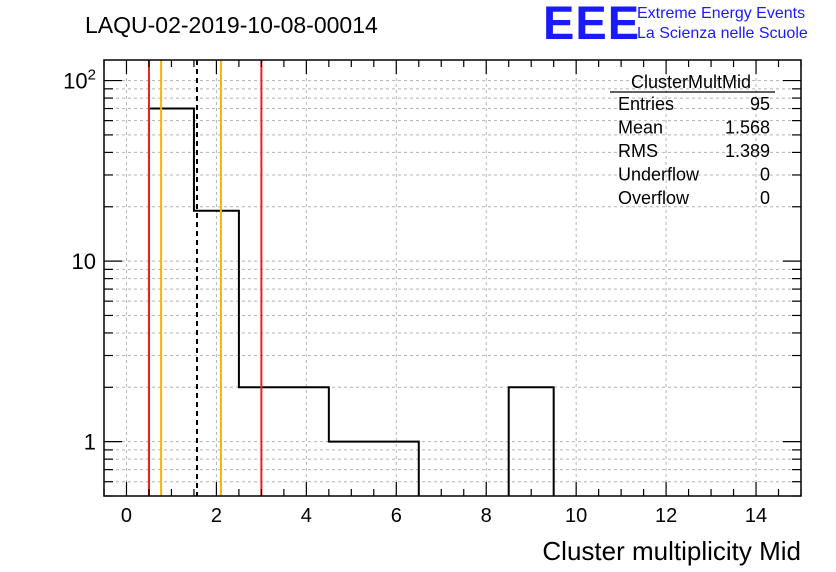 Image resolution: width=836 pixels, height=572 pixels. Describe the element at coordinates (747, 151) in the screenshot. I see `stats-row-value: 1.389` at that location.